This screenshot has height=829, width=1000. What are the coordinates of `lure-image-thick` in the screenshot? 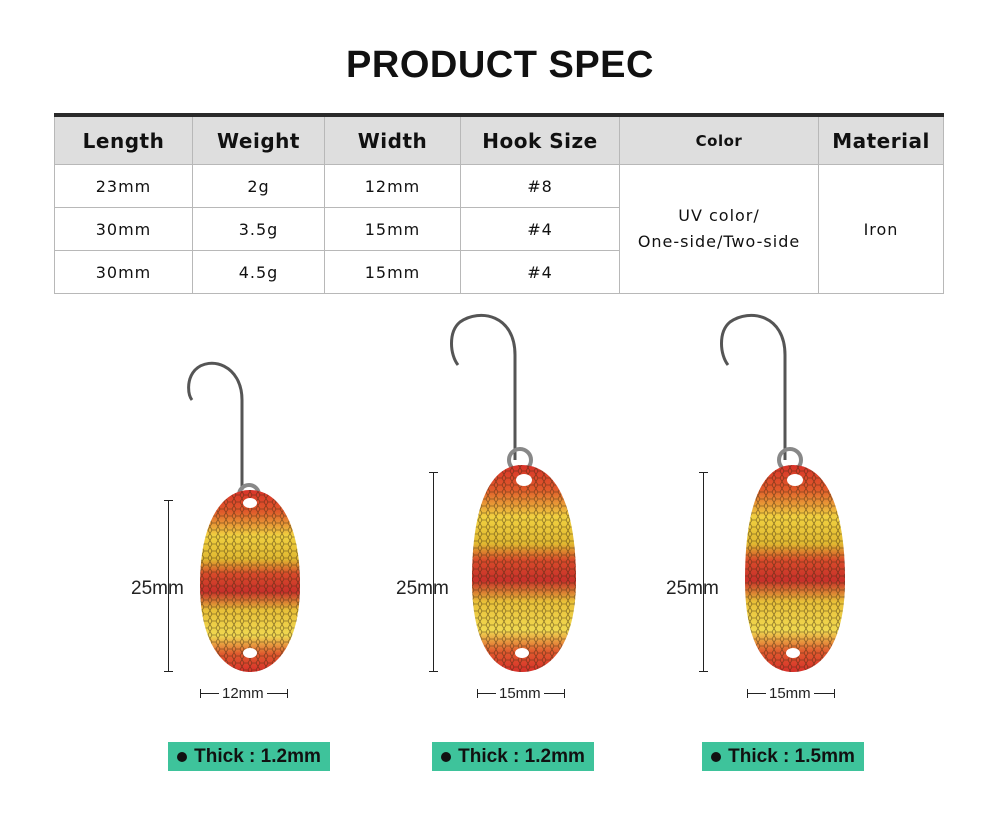 It's located at (782, 492).